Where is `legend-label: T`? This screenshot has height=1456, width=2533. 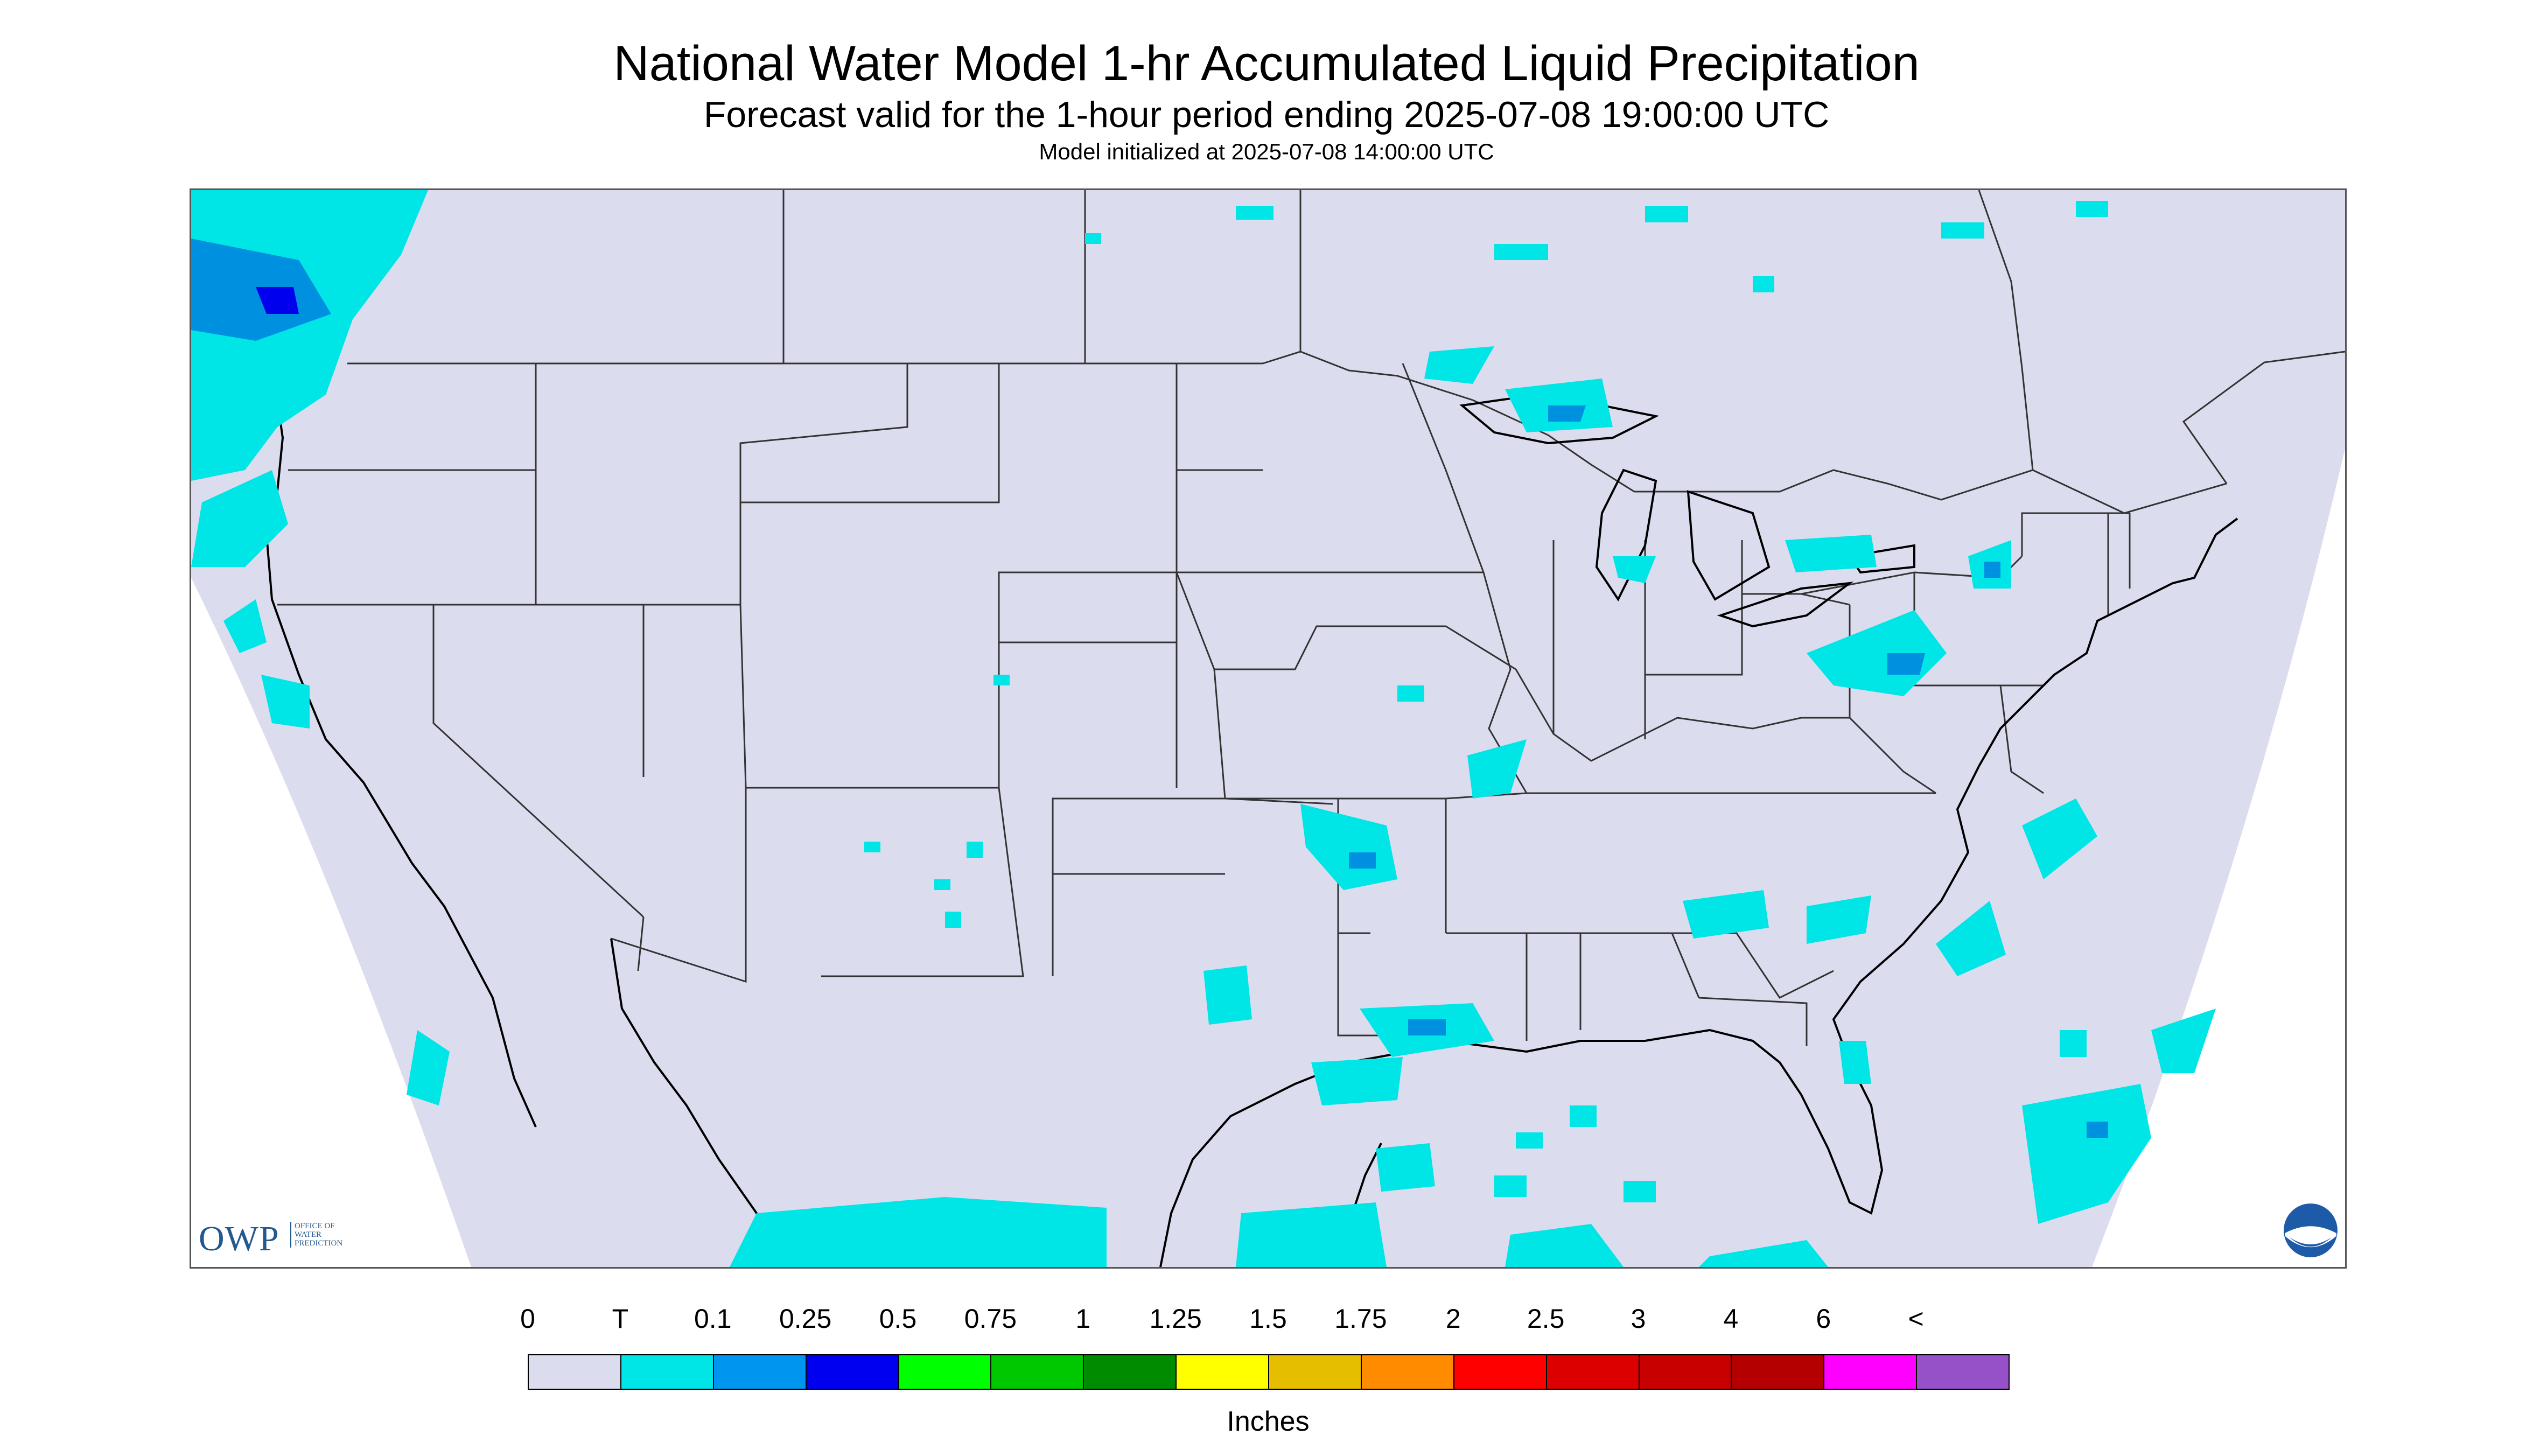
legend-label: T is located at coordinates (620, 1319).